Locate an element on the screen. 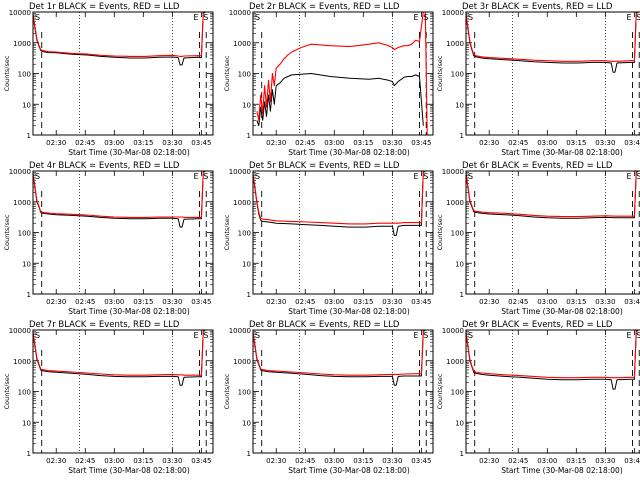 The image size is (640, 480). chart-title: Det 2r BLACK = Events, RED = LLD is located at coordinates (324, 7).